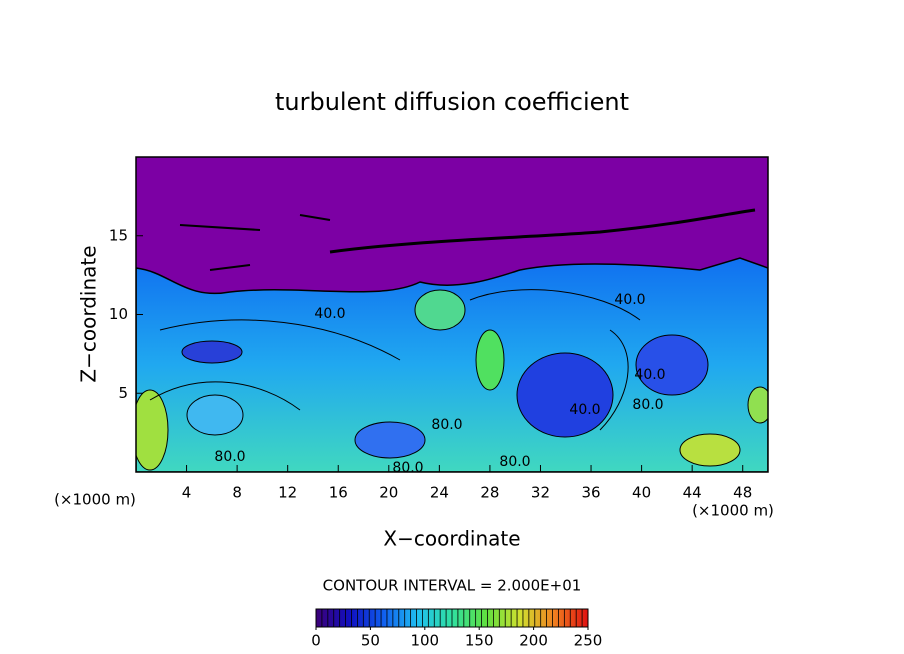  What do you see at coordinates (123, 393) in the screenshot?
I see `y-tick-label: 5` at bounding box center [123, 393].